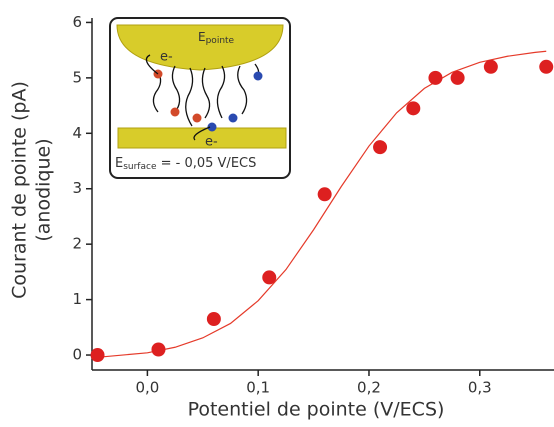  I want to click on x-tick-label: 0,1, so click(258, 388).